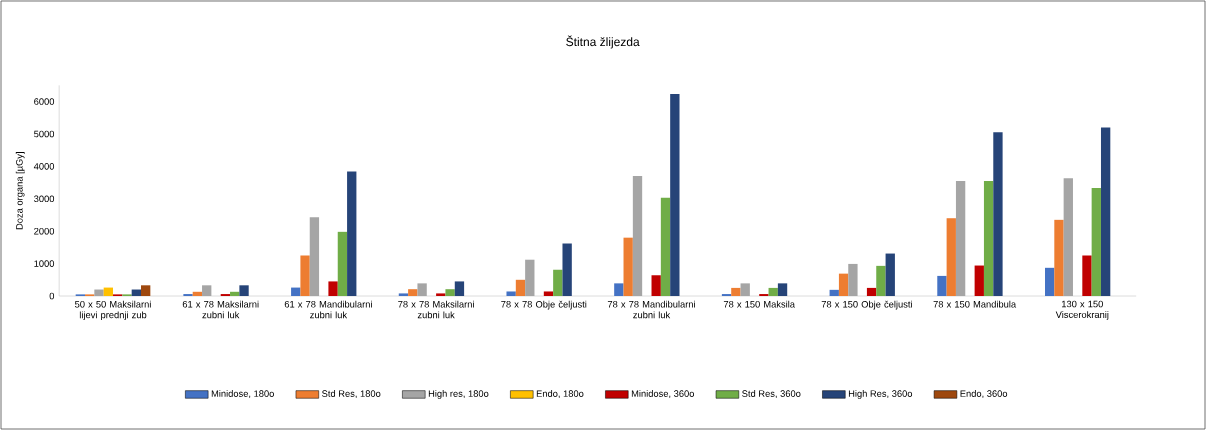 Image resolution: width=1206 pixels, height=430 pixels. Describe the element at coordinates (44, 199) in the screenshot. I see `y-tick-label: 3000` at that location.